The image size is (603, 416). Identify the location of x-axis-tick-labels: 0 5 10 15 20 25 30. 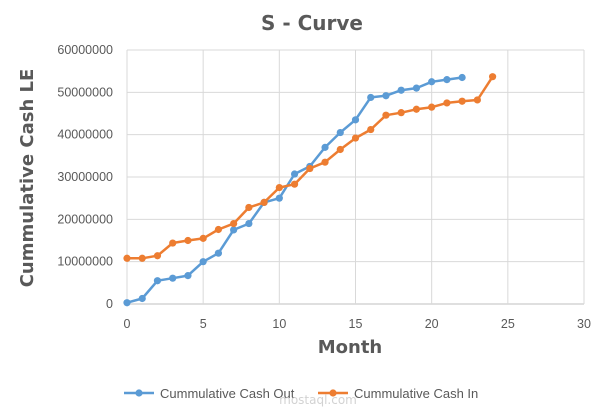
(357, 324).